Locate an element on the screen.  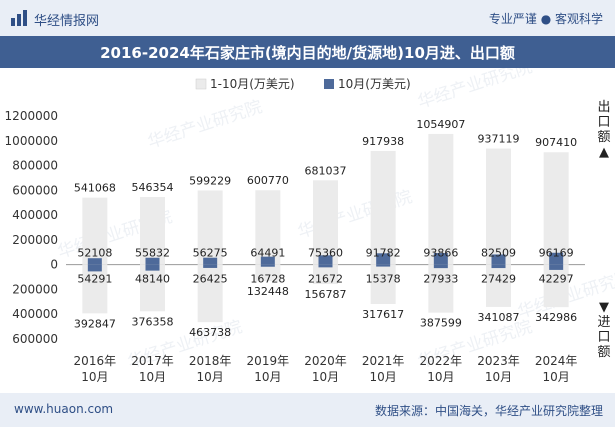
data-label-import-cumulative: 463738 is located at coordinates (210, 332).